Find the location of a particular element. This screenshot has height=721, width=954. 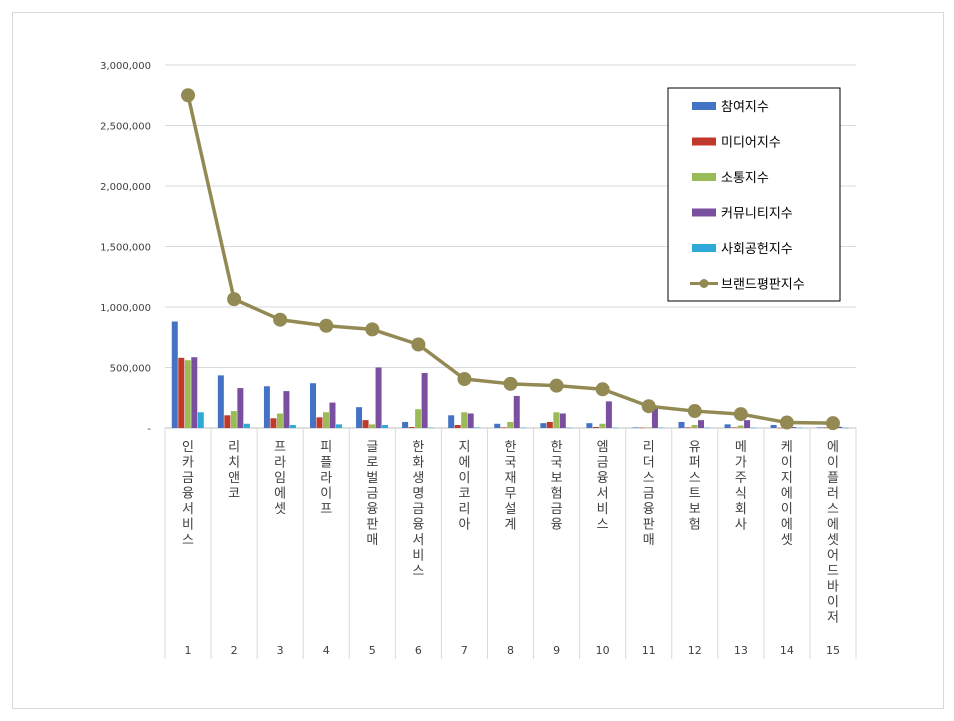

legend-label: 참여지수 is located at coordinates (745, 107).